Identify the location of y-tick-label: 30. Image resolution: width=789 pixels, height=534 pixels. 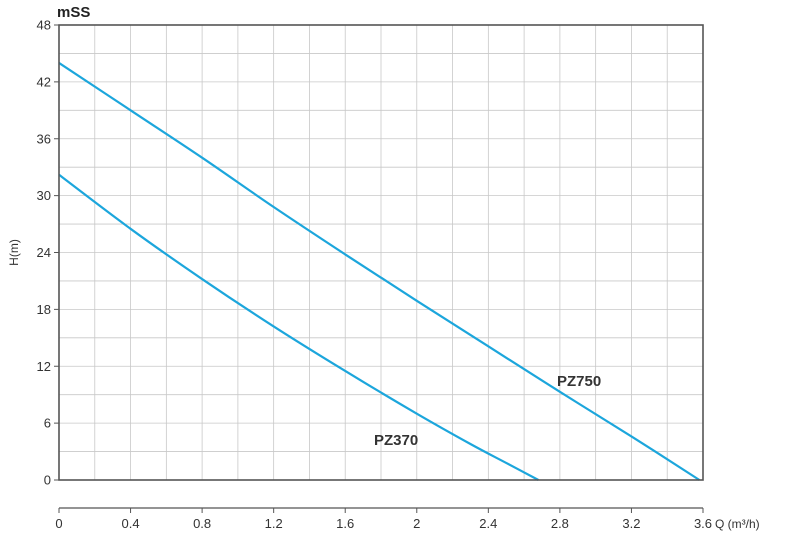
(44, 195).